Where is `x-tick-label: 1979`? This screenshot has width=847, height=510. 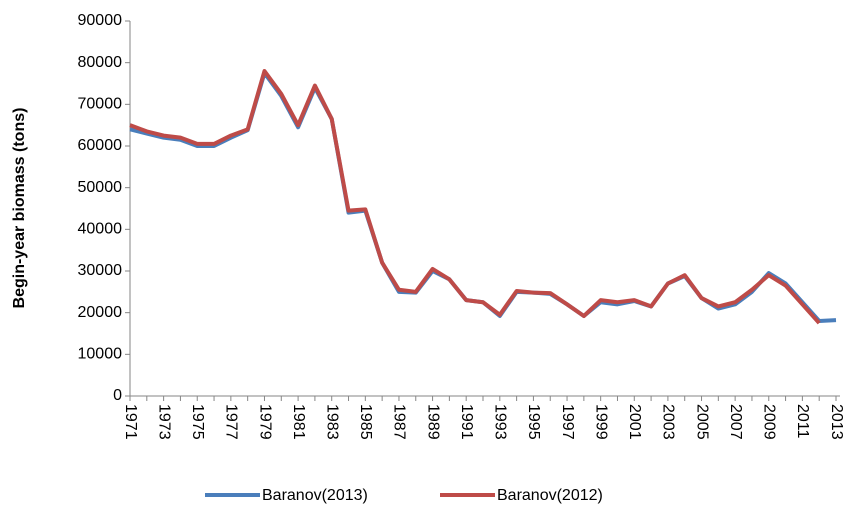
x-tick-label: 1979 is located at coordinates (264, 422).